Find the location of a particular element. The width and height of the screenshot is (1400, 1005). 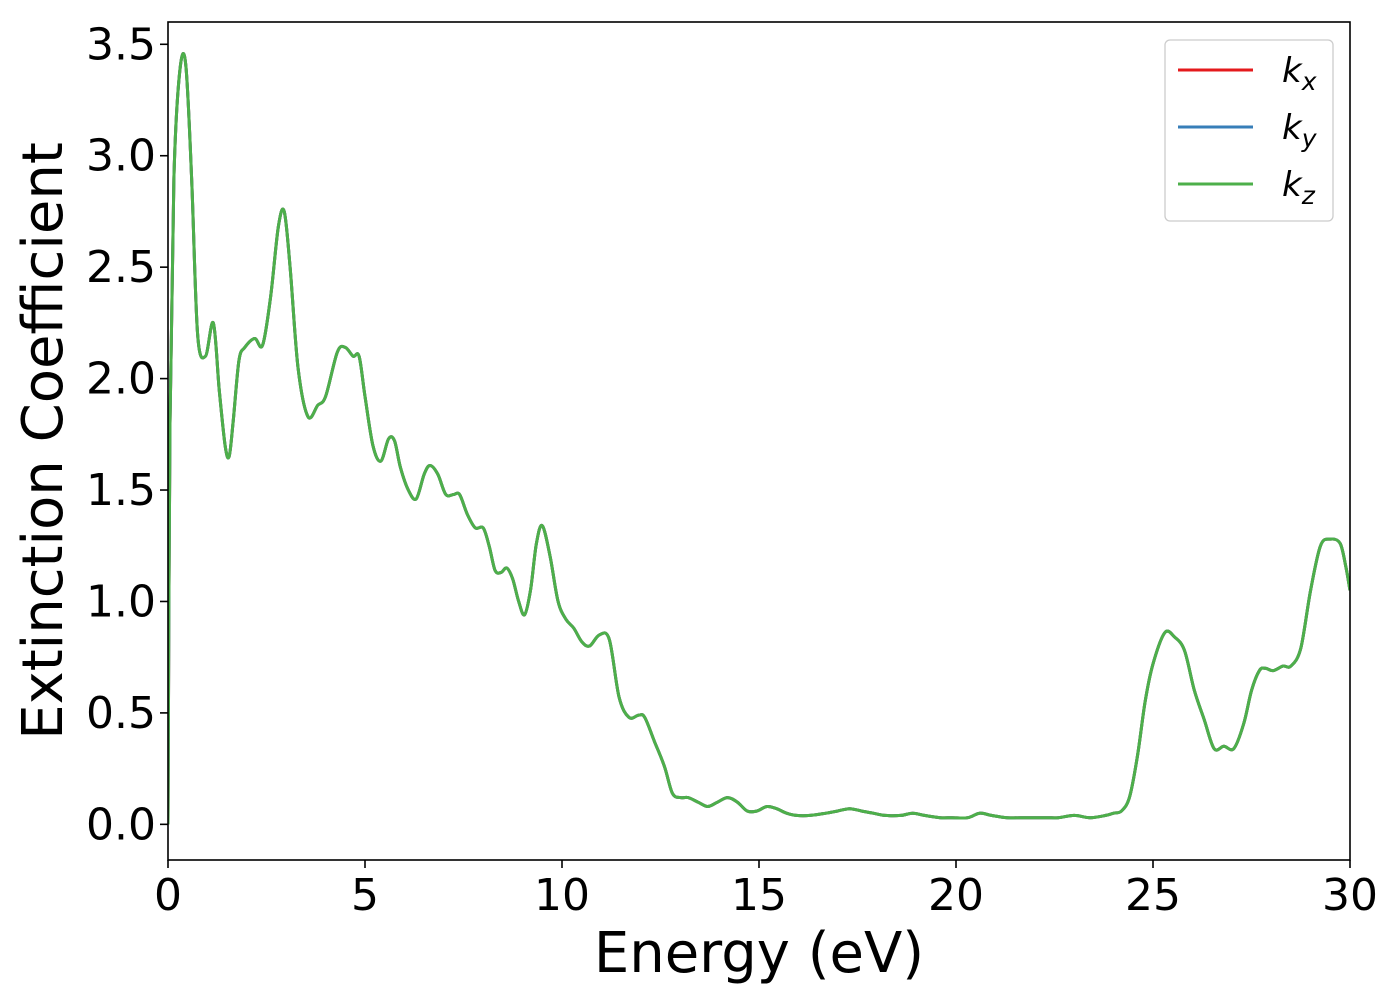

y-tick-label: 0.0 is located at coordinates (121, 824).